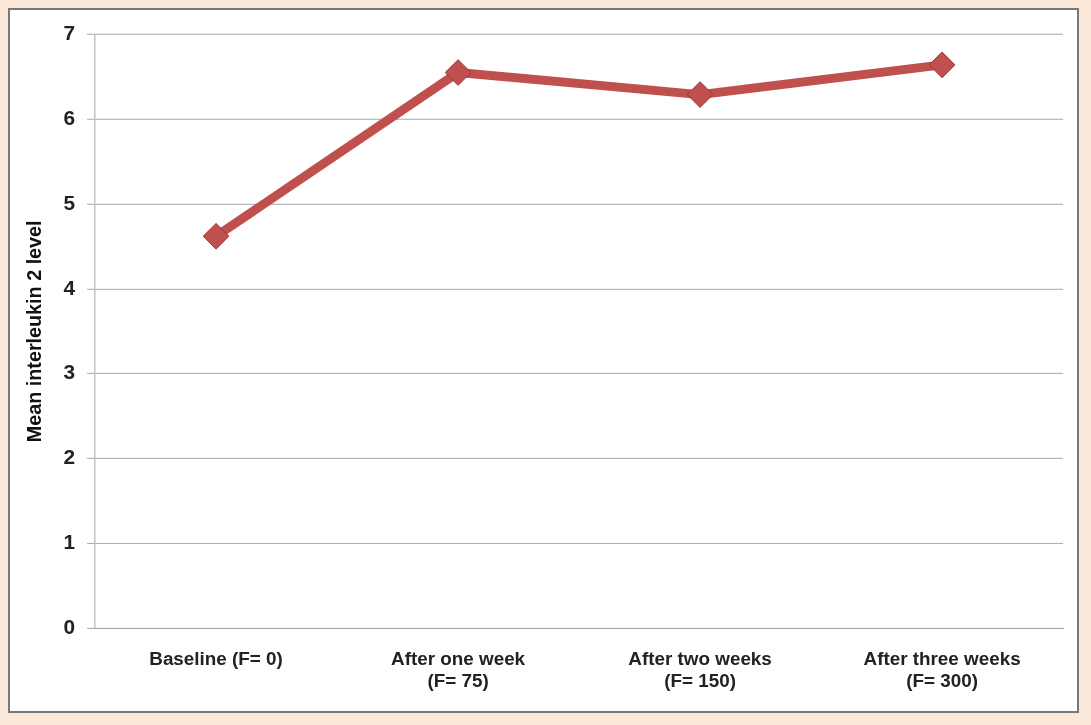 The width and height of the screenshot is (1091, 725). Describe the element at coordinates (69, 627) in the screenshot. I see `y-tick-label: 0` at that location.